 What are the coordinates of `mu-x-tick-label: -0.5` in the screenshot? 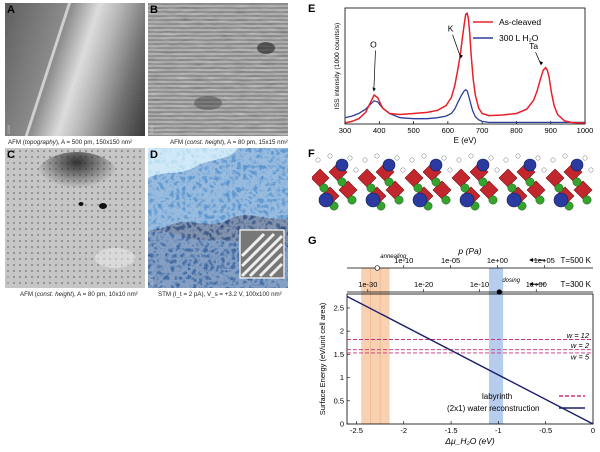 It's located at (545, 430).